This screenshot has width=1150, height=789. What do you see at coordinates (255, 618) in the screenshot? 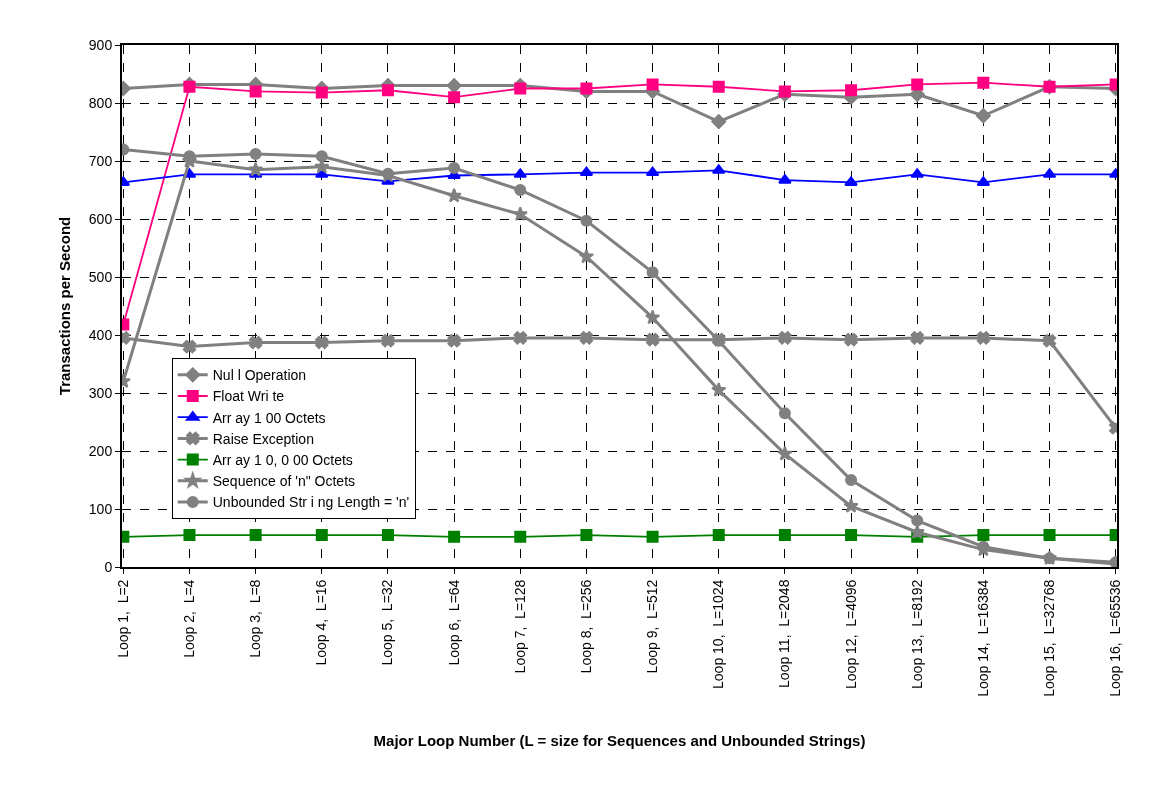
I see `x-tick-label: Loop 3, L=8` at bounding box center [255, 618].